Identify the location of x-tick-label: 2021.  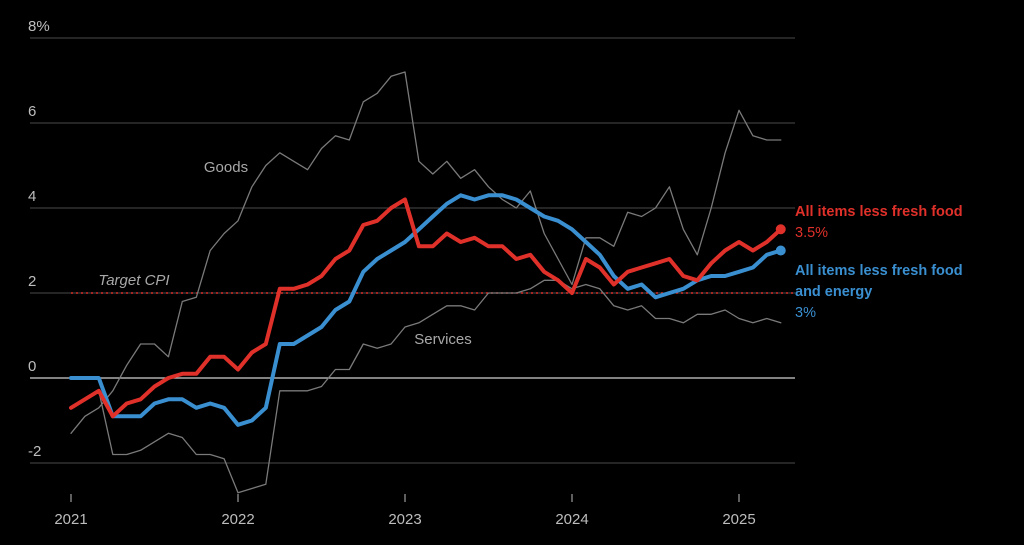
(70, 519).